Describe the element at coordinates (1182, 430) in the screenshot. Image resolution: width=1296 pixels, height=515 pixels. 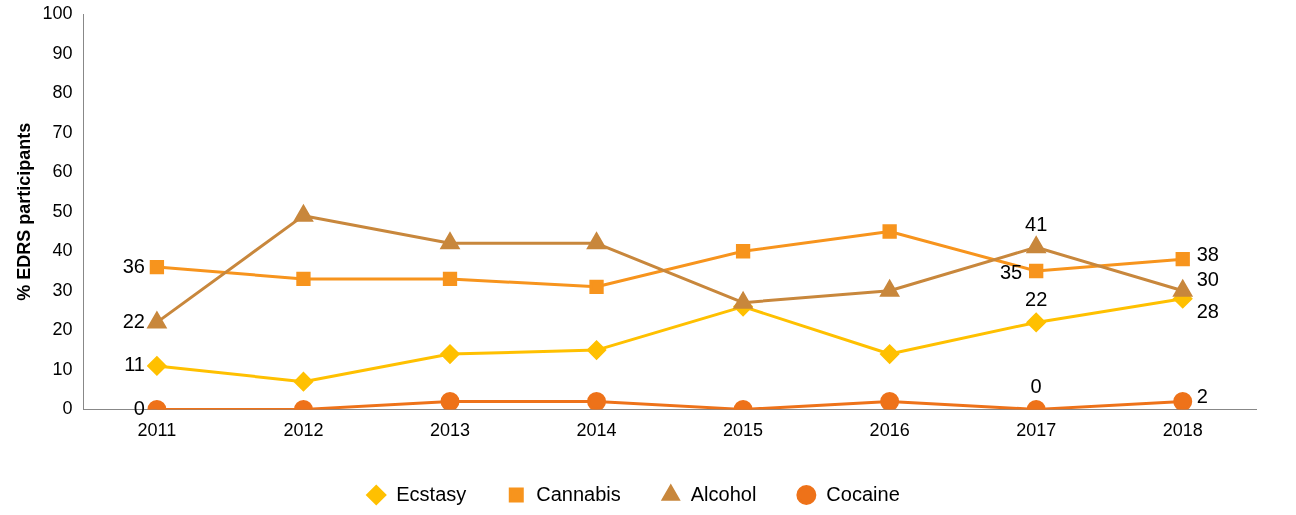
I see `x-tick-label: 2018` at that location.